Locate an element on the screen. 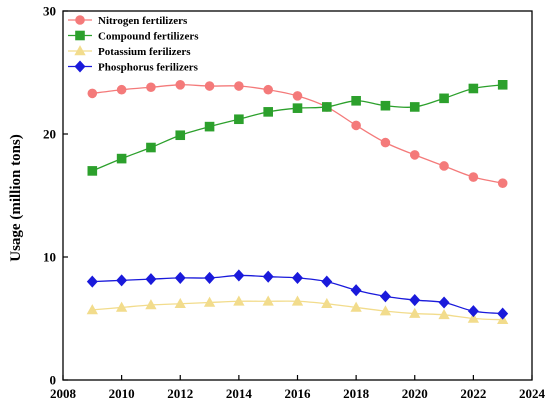 The width and height of the screenshot is (550, 410). x-tick-label: 2020 is located at coordinates (415, 393).